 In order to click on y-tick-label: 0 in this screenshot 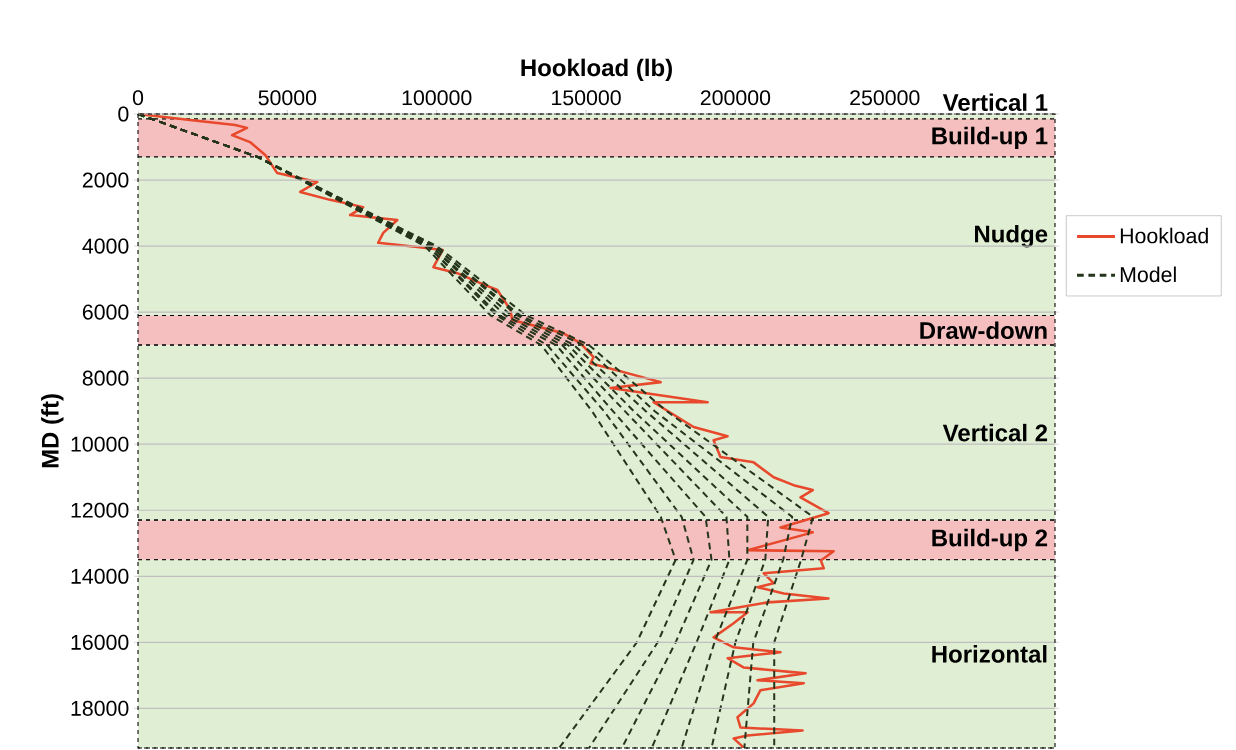, I will do `click(123, 114)`.